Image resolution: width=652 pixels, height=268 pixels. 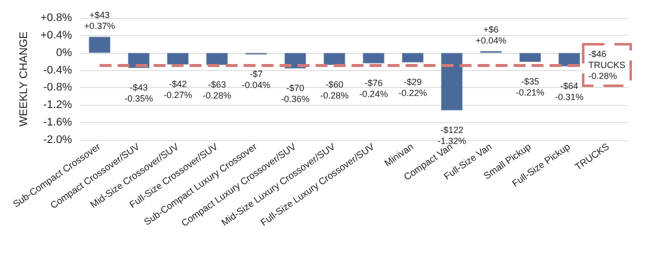 What do you see at coordinates (530, 87) in the screenshot?
I see `data-label: -$35 -0.21%` at bounding box center [530, 87].